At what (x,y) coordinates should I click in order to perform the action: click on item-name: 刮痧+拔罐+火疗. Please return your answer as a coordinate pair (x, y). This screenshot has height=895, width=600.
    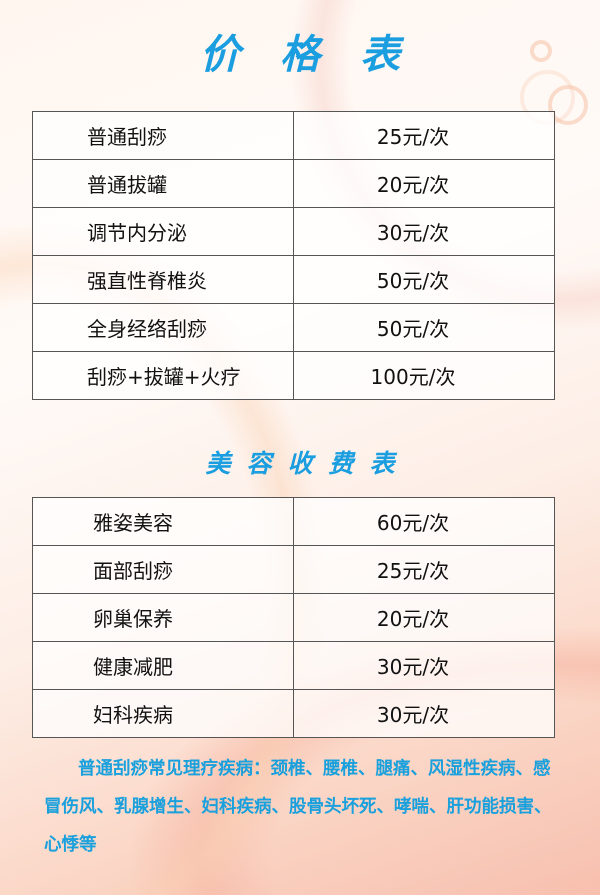
    Looking at the image, I should click on (163, 375).